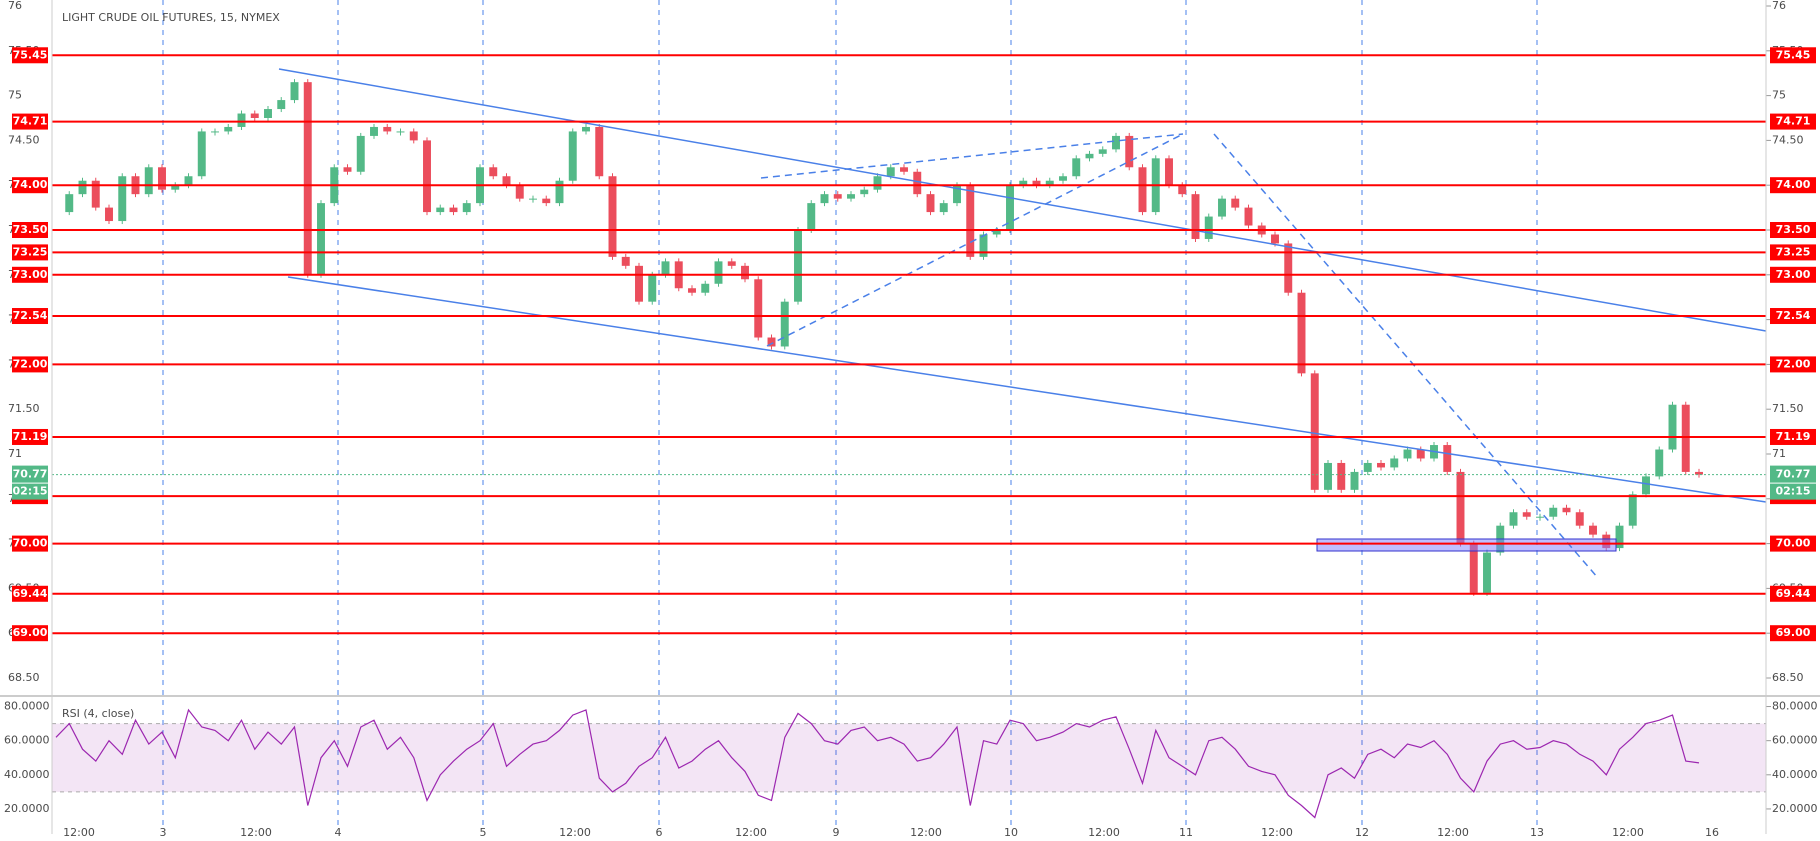  Describe the element at coordinates (659, 832) in the screenshot. I see `x-tick-label: 6` at that location.